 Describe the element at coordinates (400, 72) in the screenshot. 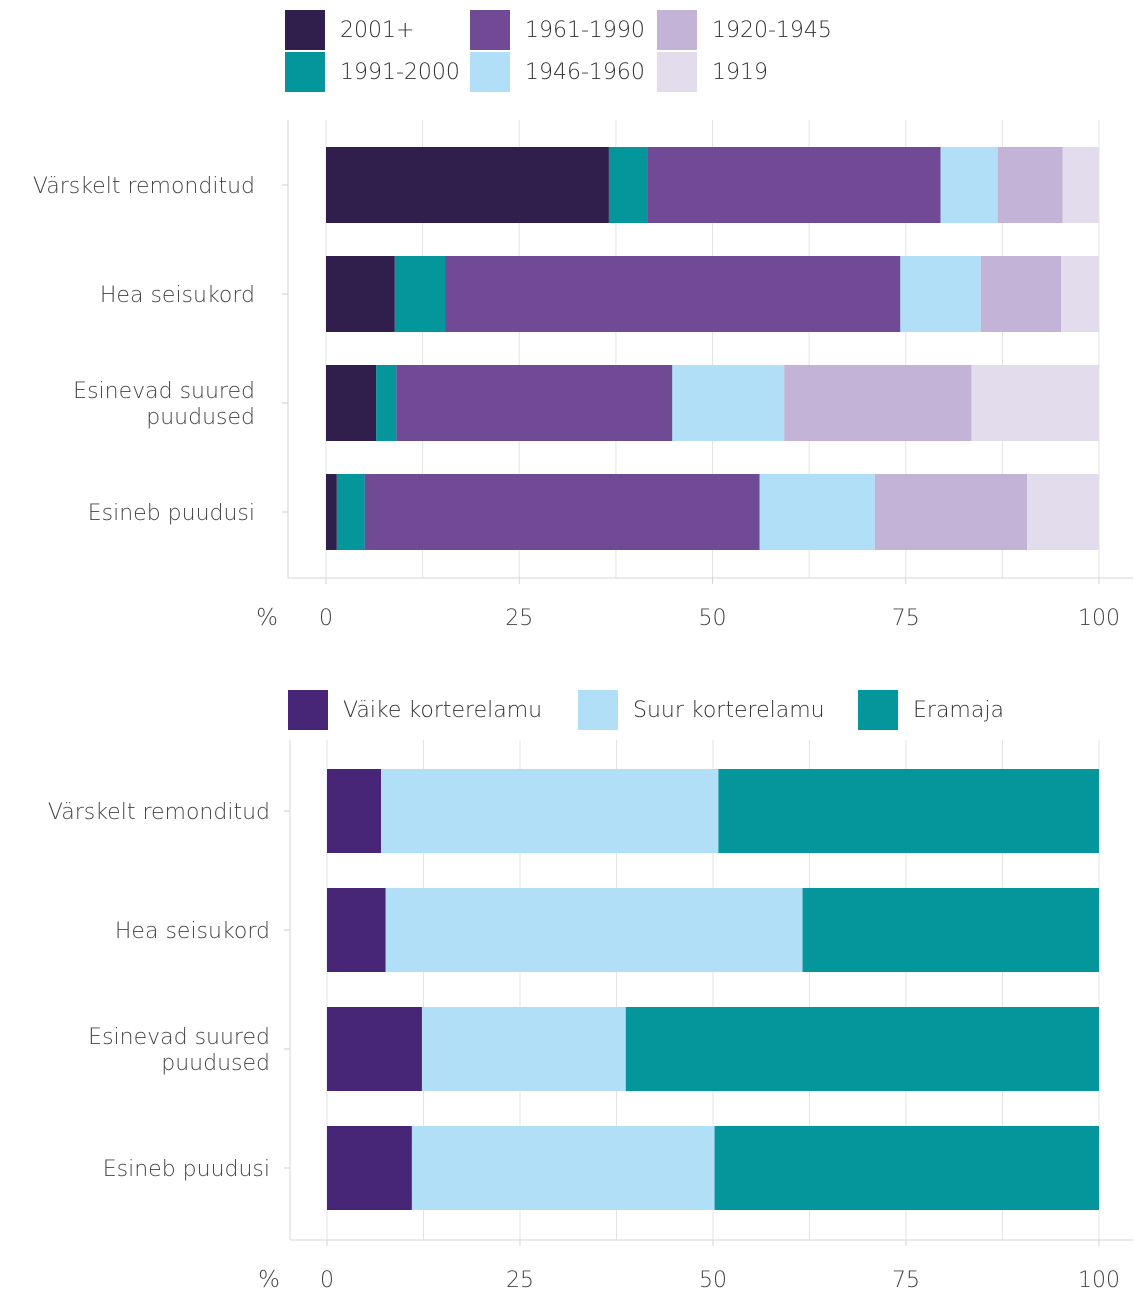

I see `legend-label: 1991-2000` at that location.